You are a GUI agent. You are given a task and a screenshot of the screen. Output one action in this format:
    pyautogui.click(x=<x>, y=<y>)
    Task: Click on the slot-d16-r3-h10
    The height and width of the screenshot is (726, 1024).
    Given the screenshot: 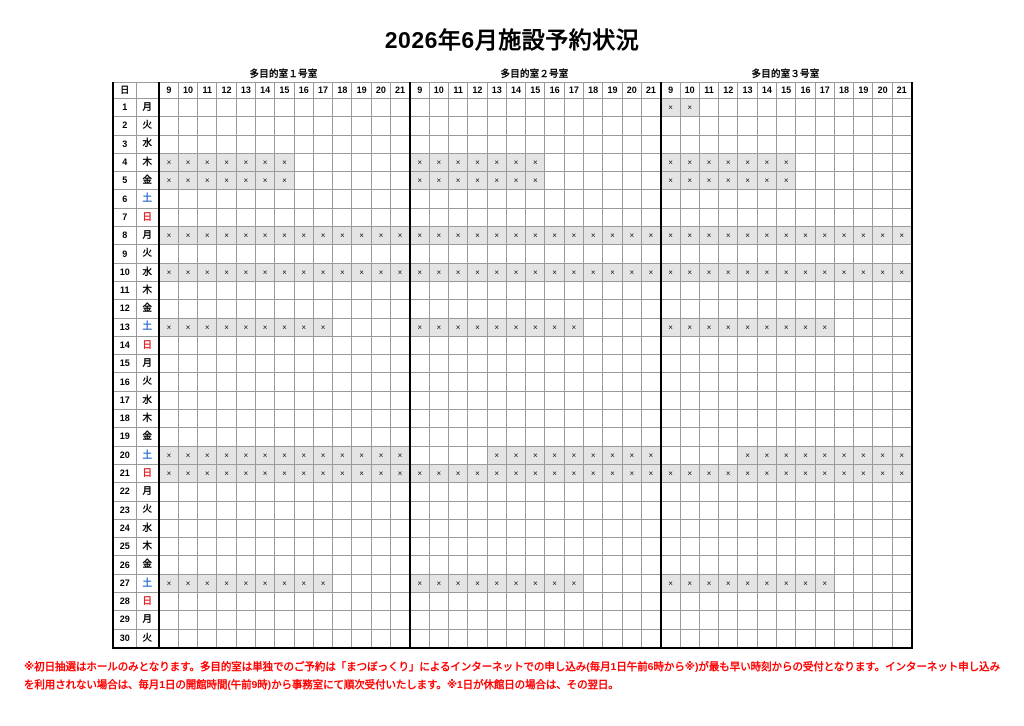 What is the action you would take?
    pyautogui.click(x=689, y=382)
    